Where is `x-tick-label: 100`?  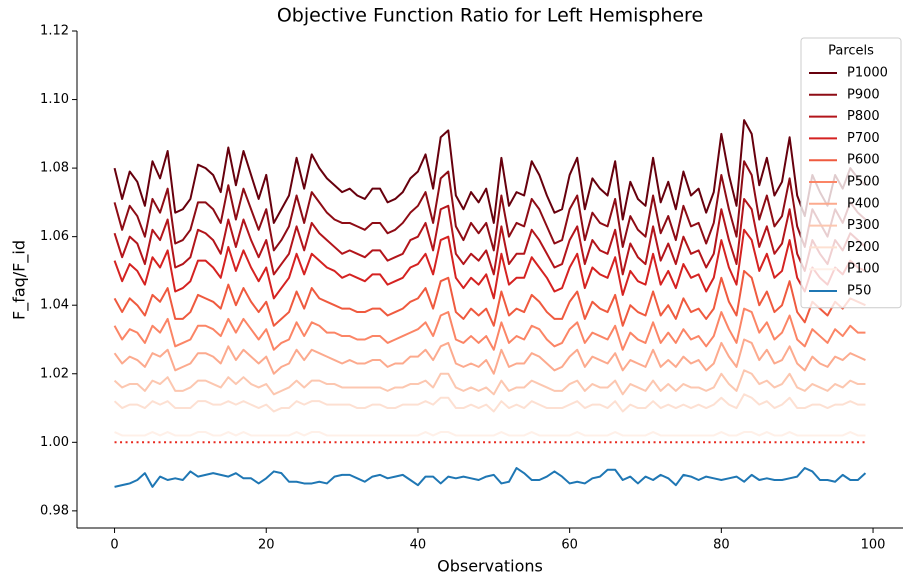
x-tick-label: 100 is located at coordinates (873, 545).